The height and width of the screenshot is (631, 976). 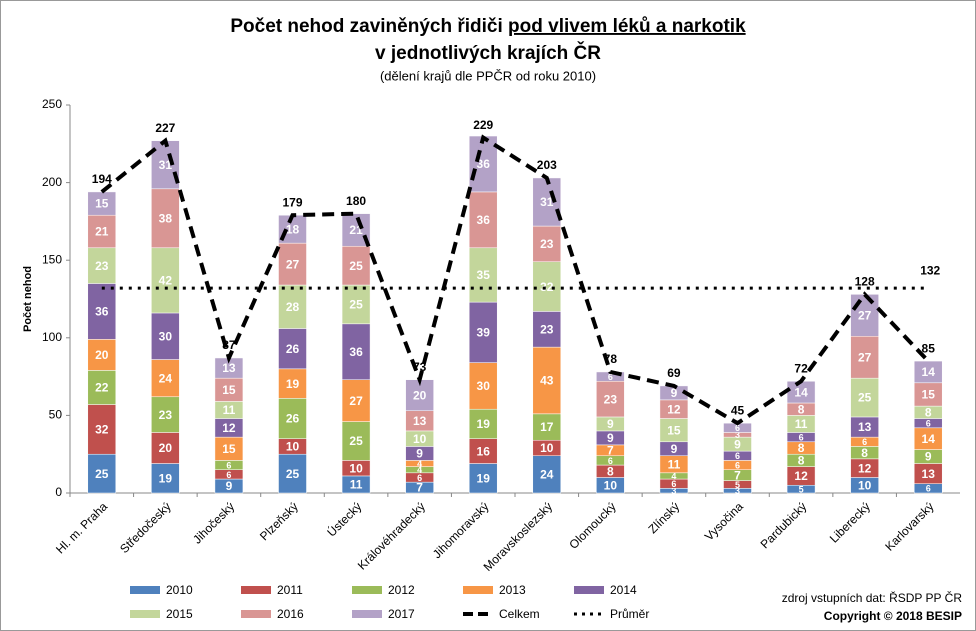 I want to click on title-part: pod vlivem léků a narkotik, so click(x=627, y=26).